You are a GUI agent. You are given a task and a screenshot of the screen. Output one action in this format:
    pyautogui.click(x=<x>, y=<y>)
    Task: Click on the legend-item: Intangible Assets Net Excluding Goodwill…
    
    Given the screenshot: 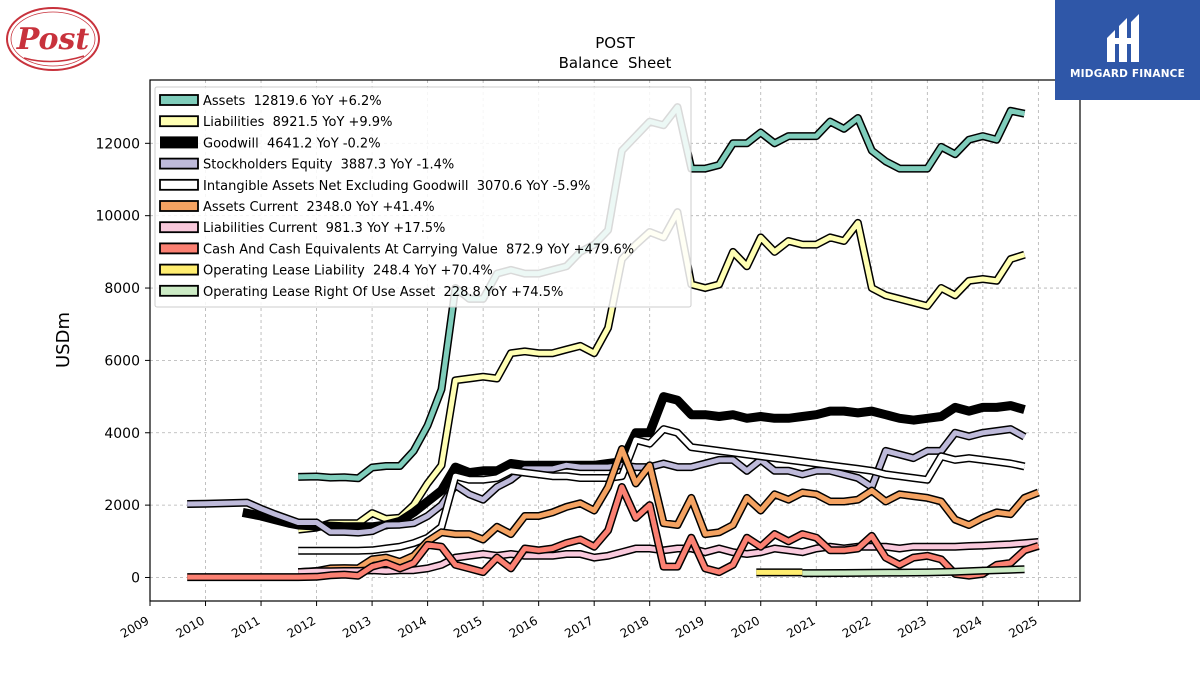 What is the action you would take?
    pyautogui.click(x=374, y=186)
    